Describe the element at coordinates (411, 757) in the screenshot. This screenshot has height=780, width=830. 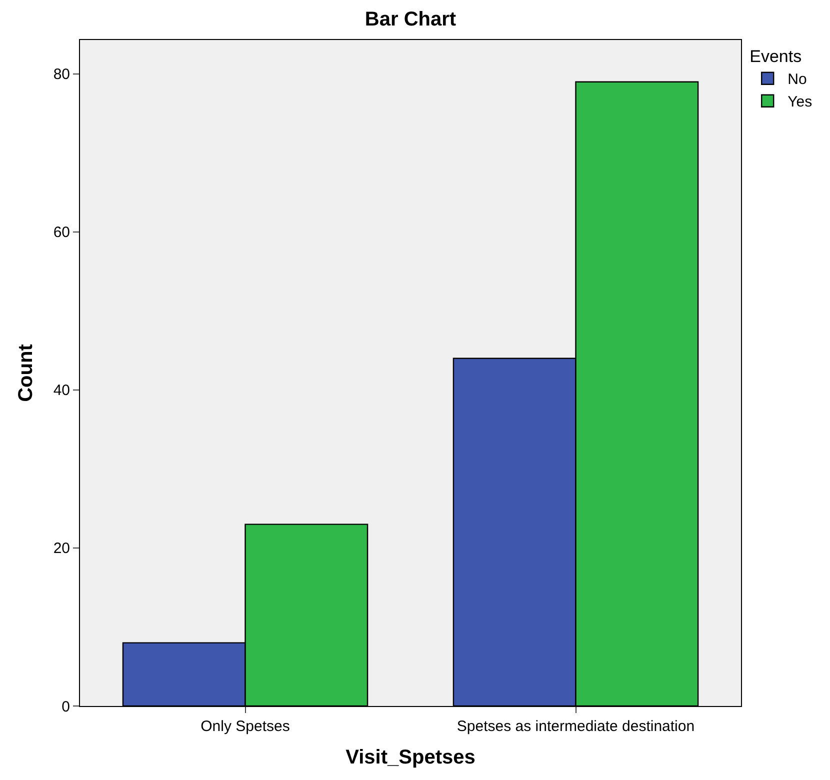
I see `x-axis-title: Visit_Spetses` at that location.